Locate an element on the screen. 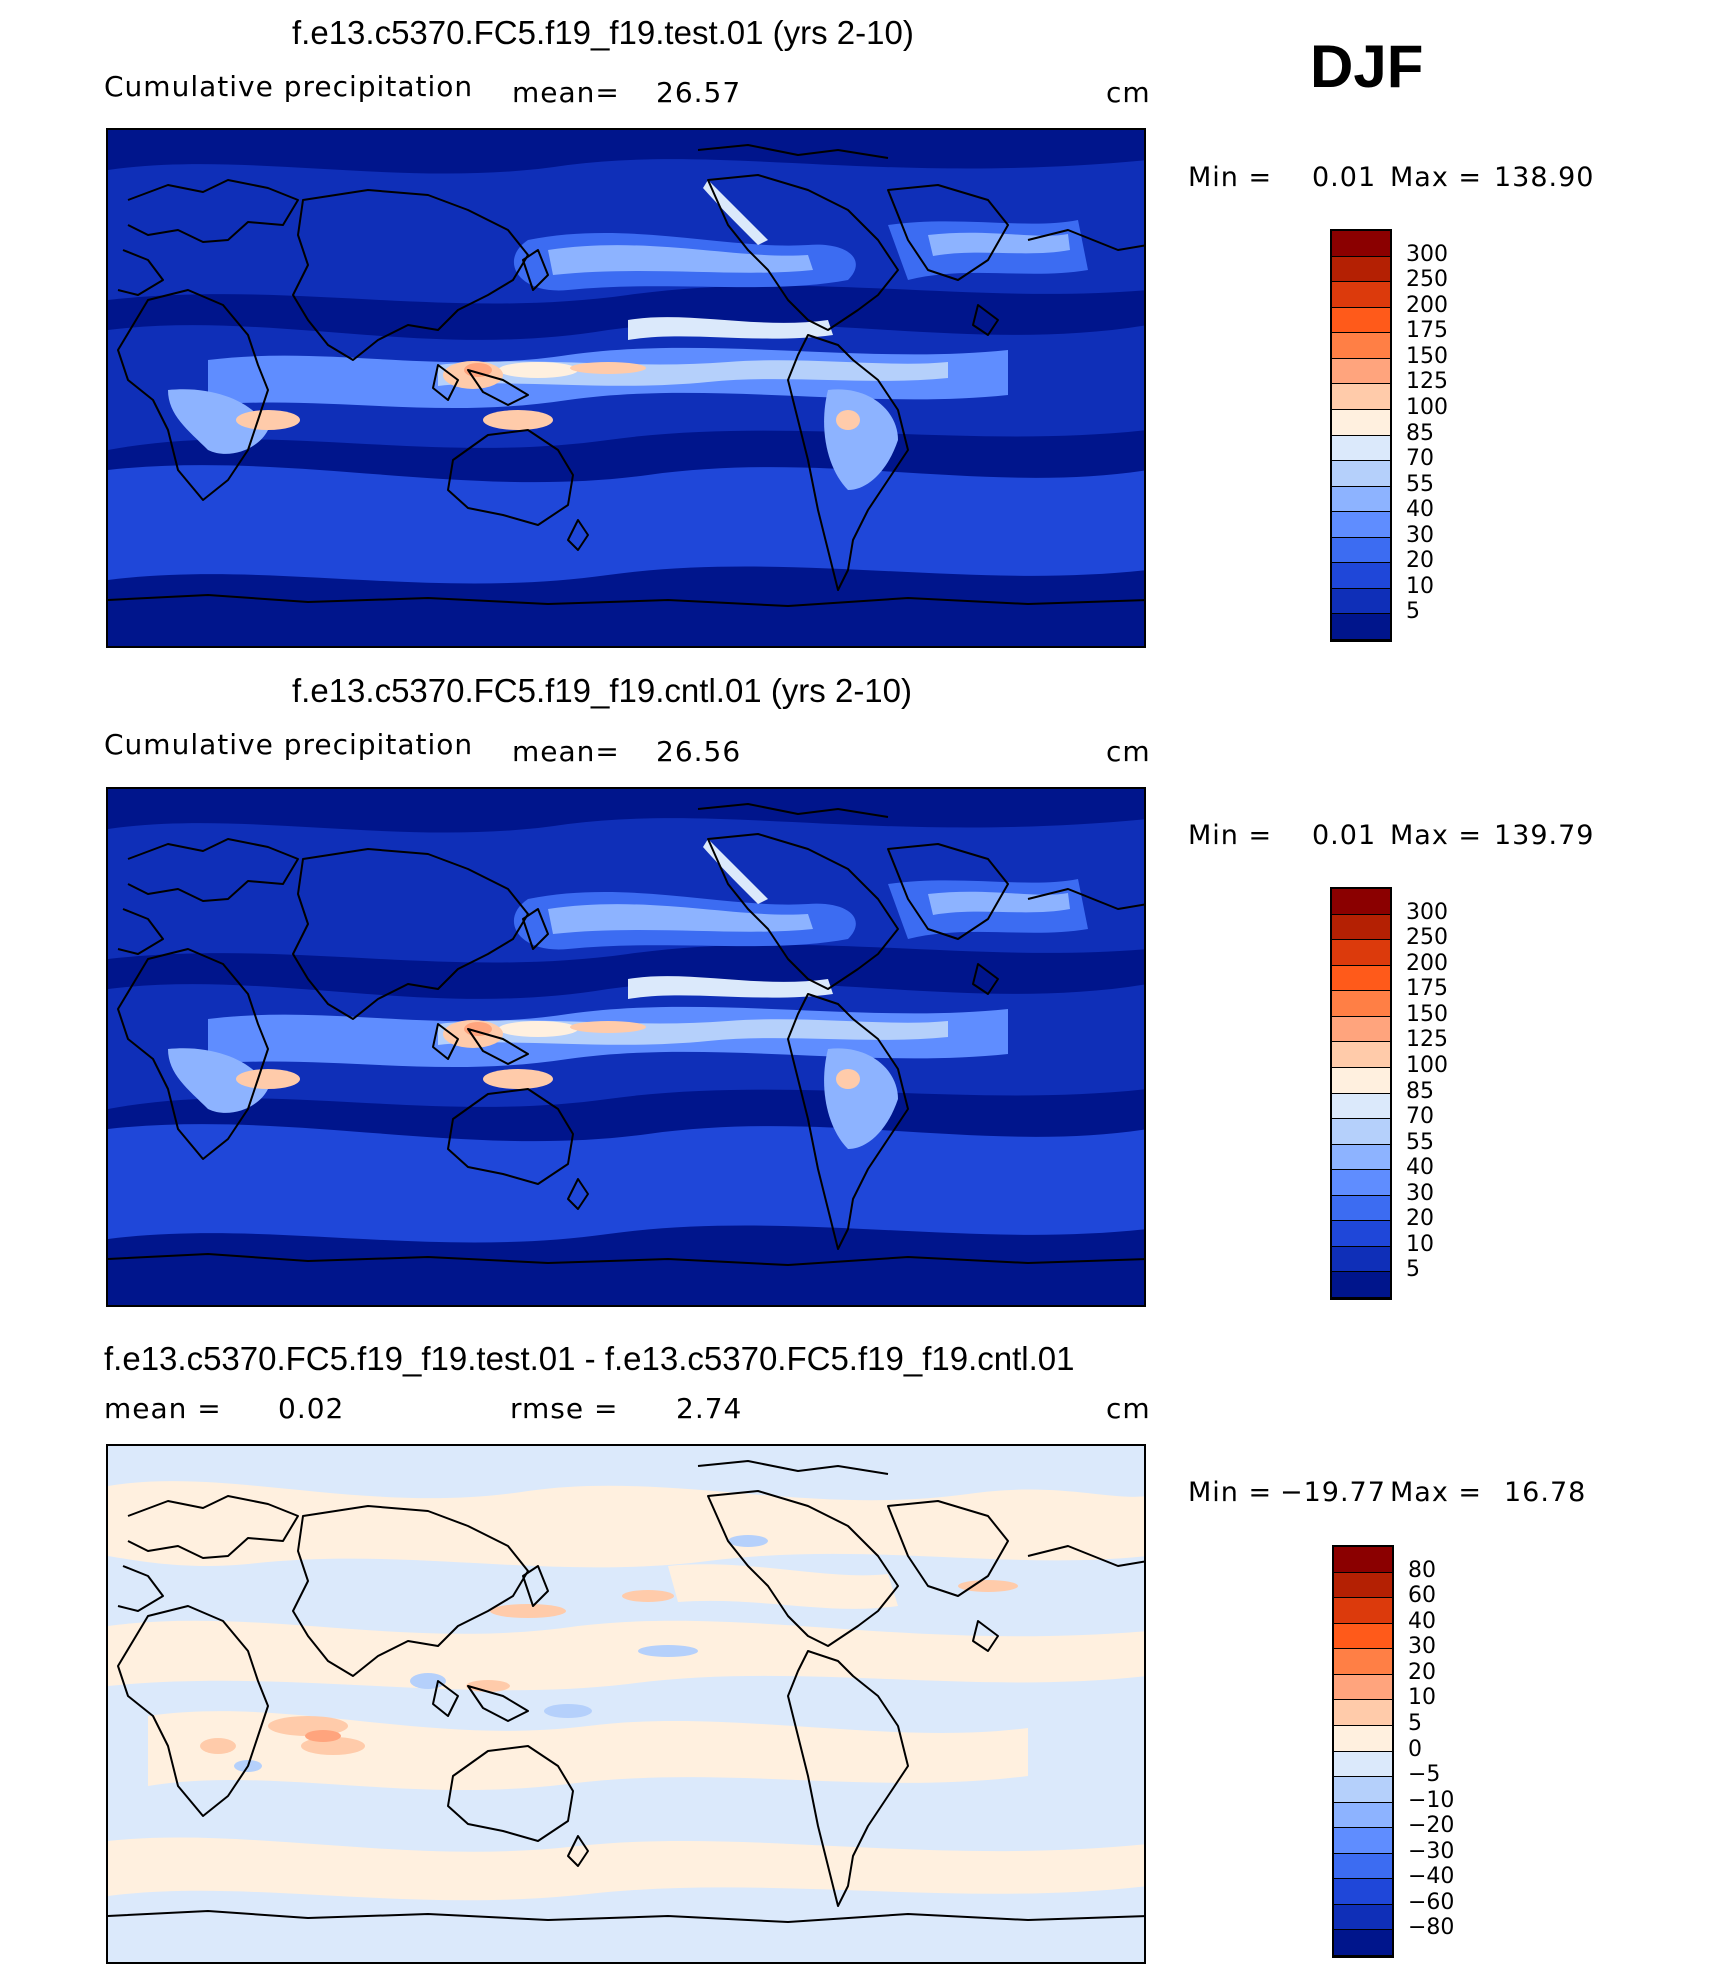 The height and width of the screenshot is (1969, 1710). min-label-diff: Min = is located at coordinates (1230, 1492).